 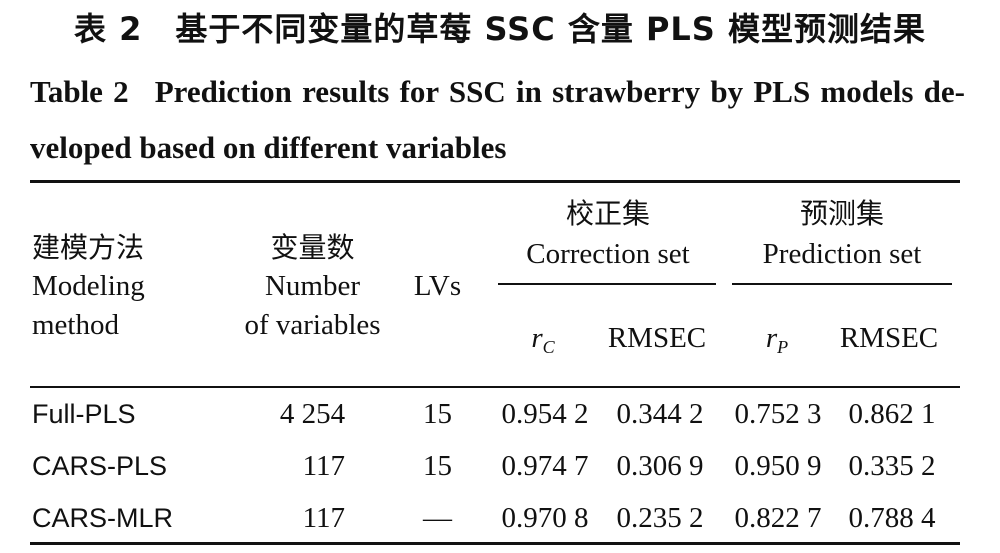 What do you see at coordinates (312, 247) in the screenshot?
I see `header-vars-cn: 变量数` at bounding box center [312, 247].